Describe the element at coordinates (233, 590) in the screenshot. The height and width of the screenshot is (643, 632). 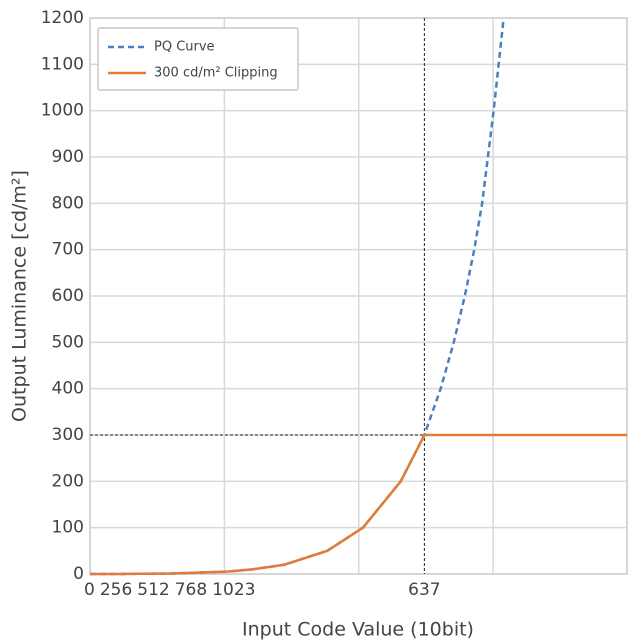
I see `x-tick-label: 1023` at that location.